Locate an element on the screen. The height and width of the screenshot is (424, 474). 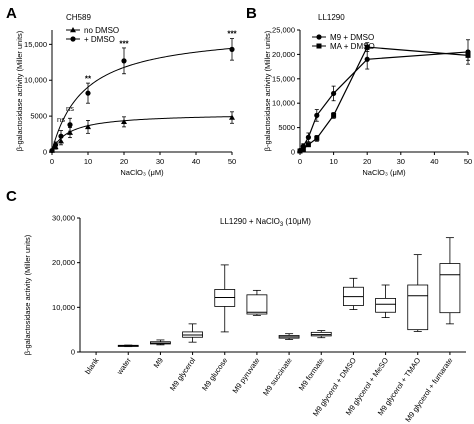
x-tick-label: M9 succinate is located at coordinates (277, 376).